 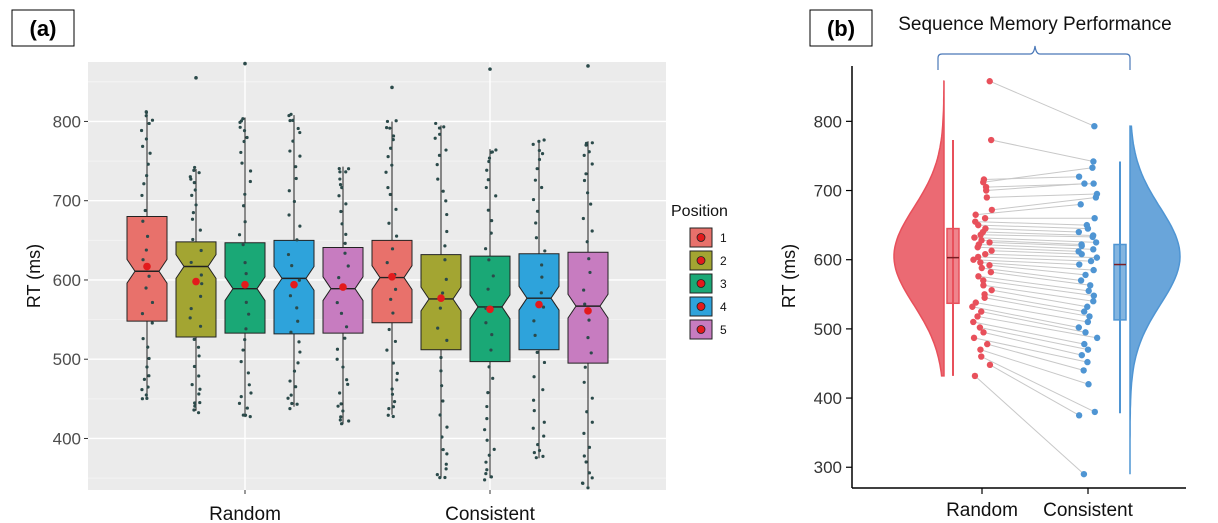 What do you see at coordinates (699, 271) in the screenshot?
I see `panel-a-legend: Position 1 2 3 4 5` at bounding box center [699, 271].